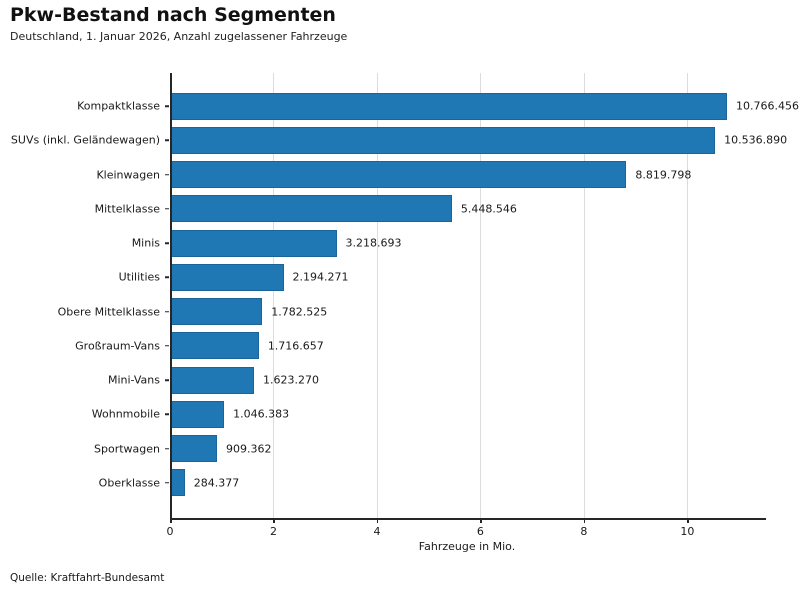 This screenshot has width=800, height=600. What do you see at coordinates (488, 209) in the screenshot?
I see `bar-value-label-3: 5.448.546` at bounding box center [488, 209].